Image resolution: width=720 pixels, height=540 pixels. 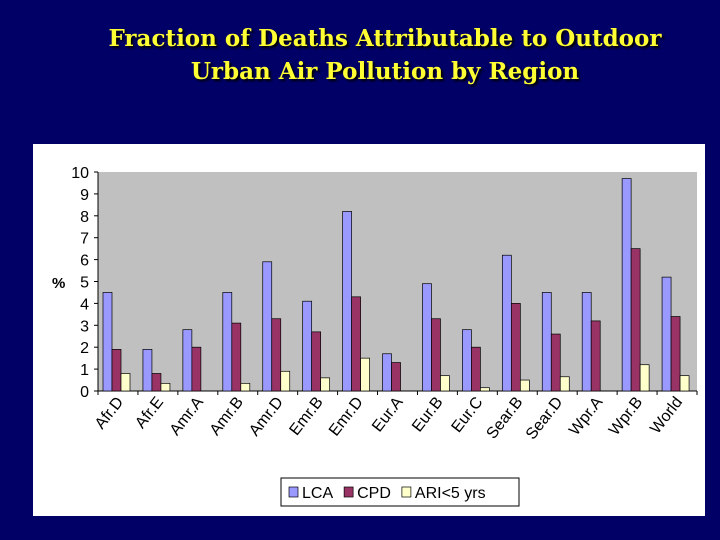 What do you see at coordinates (374, 493) in the screenshot?
I see `legend-entry-cpd: CPD` at bounding box center [374, 493].